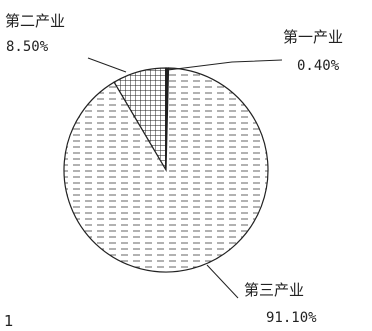 The width and height of the screenshot is (372, 331). I want to click on label-secondary-value: 8.50%, so click(27, 47).